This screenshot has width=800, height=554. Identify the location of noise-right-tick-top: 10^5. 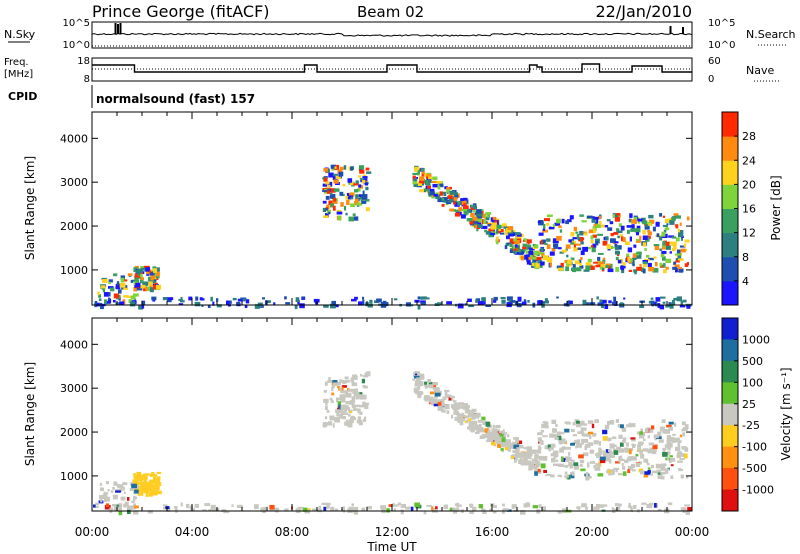
(721, 23).